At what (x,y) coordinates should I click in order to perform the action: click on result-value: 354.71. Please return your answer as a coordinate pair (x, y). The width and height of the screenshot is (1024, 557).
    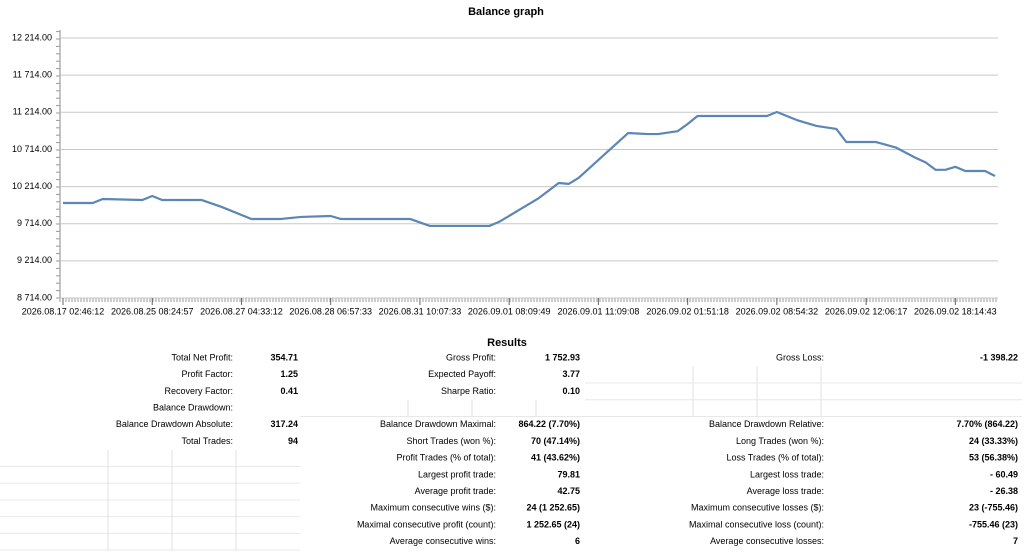
    Looking at the image, I should click on (284, 357).